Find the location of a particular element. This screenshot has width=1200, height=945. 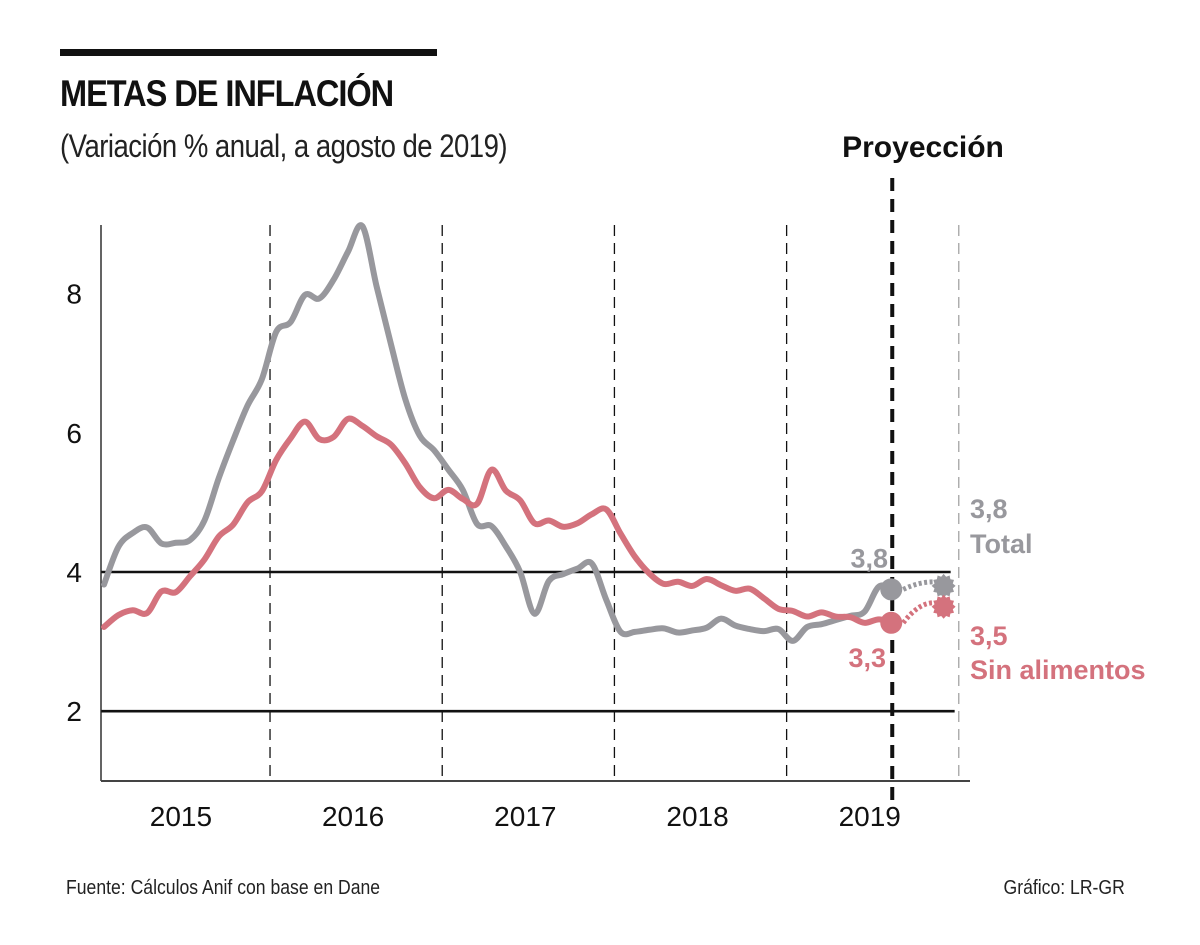

y-tick-label: 2 is located at coordinates (74, 711).